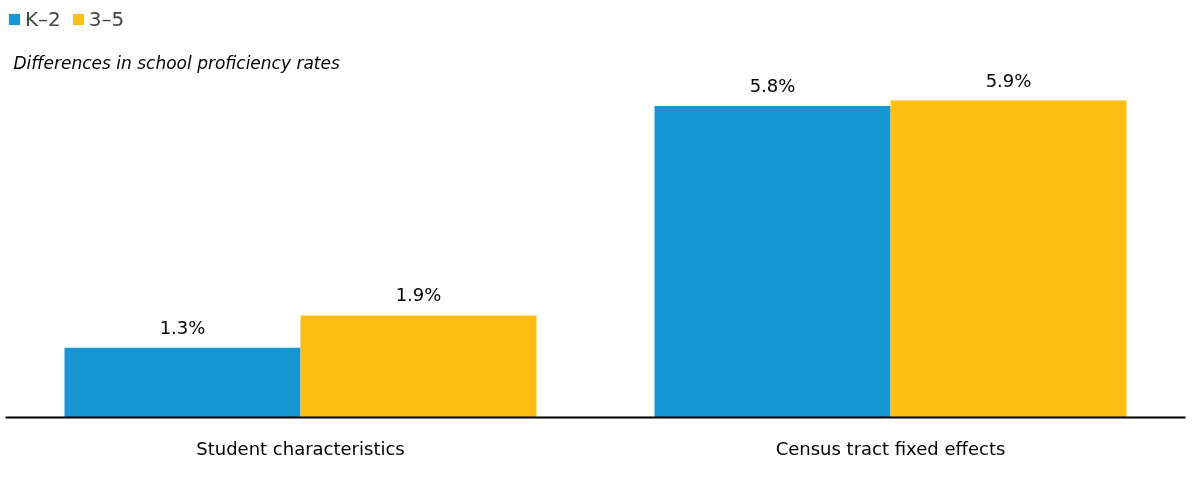 This screenshot has height=487, width=1199. What do you see at coordinates (772, 85) in the screenshot?
I see `data-label: 5.8%` at bounding box center [772, 85].